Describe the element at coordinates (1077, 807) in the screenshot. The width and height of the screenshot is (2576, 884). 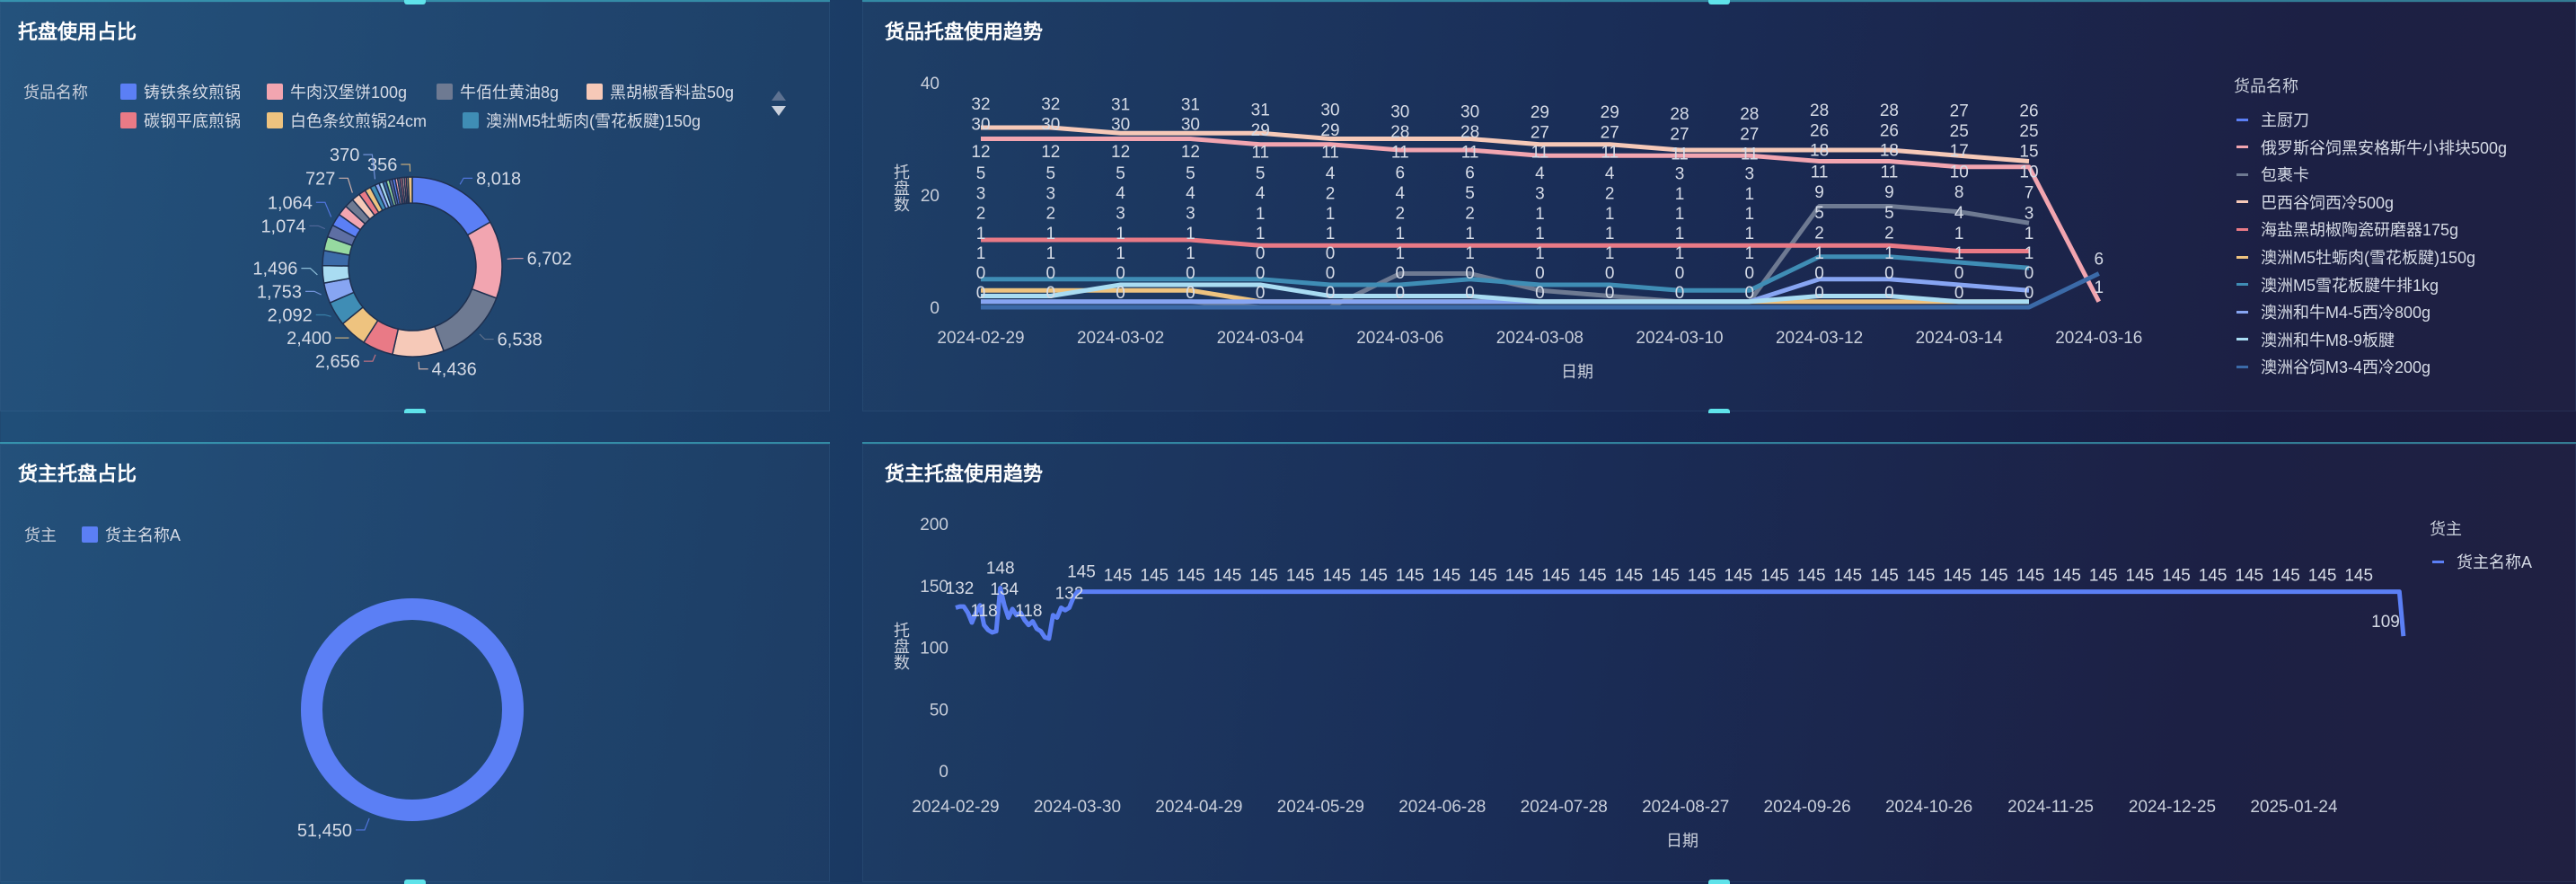
I see `x-tick-label: 2024-03-30` at that location.